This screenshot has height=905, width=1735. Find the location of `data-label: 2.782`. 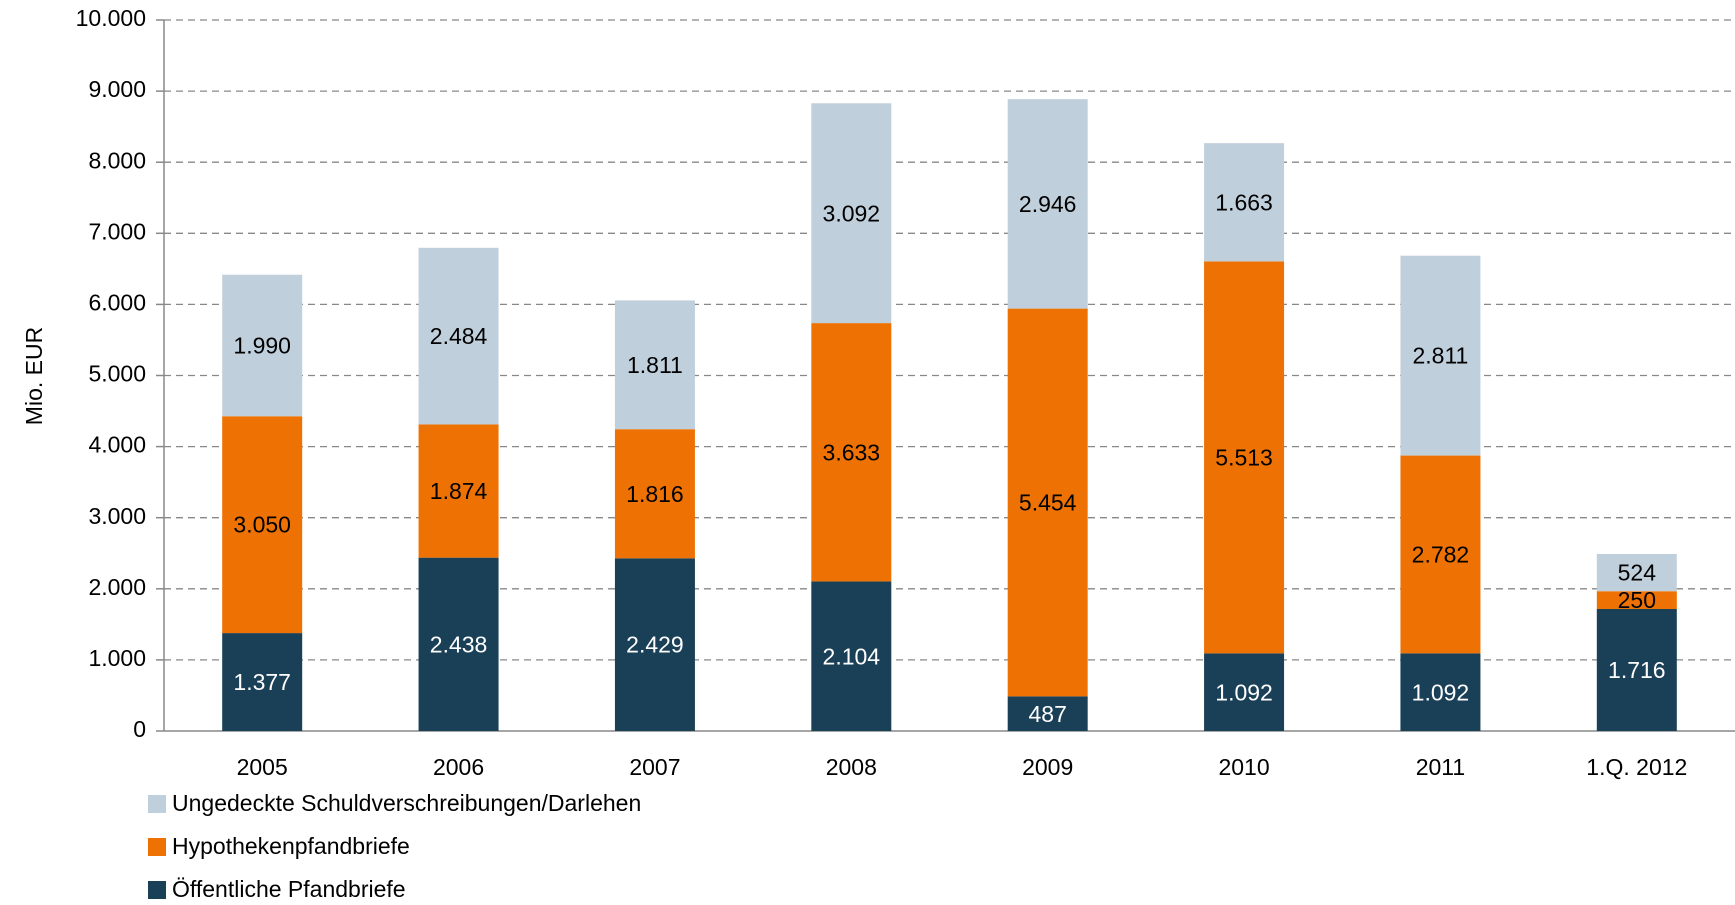

data-label: 2.782 is located at coordinates (1441, 555).